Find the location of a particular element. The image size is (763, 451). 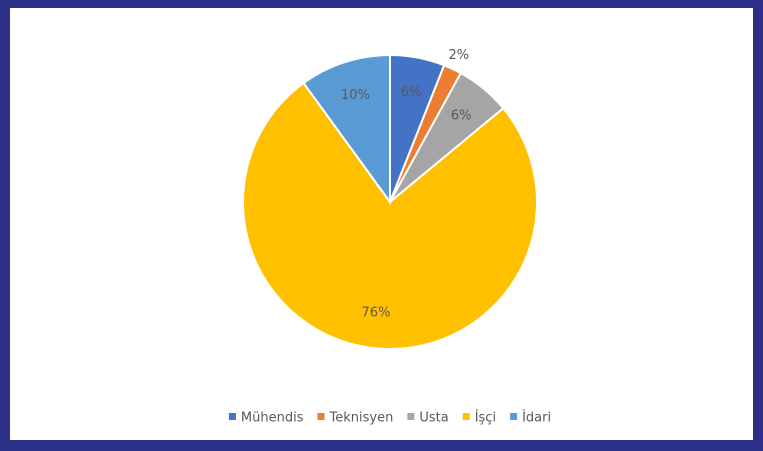

legend-label: Mühendis is located at coordinates (272, 418).